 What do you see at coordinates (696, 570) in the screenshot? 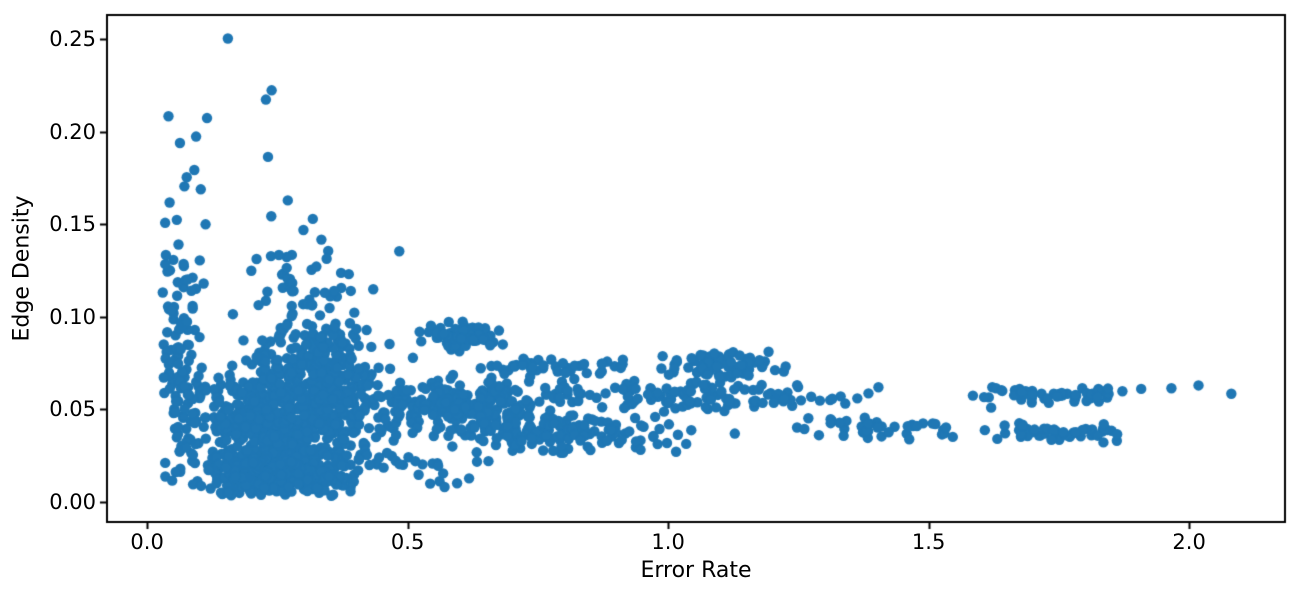
I see `x-axis-label: Error Rate` at bounding box center [696, 570].